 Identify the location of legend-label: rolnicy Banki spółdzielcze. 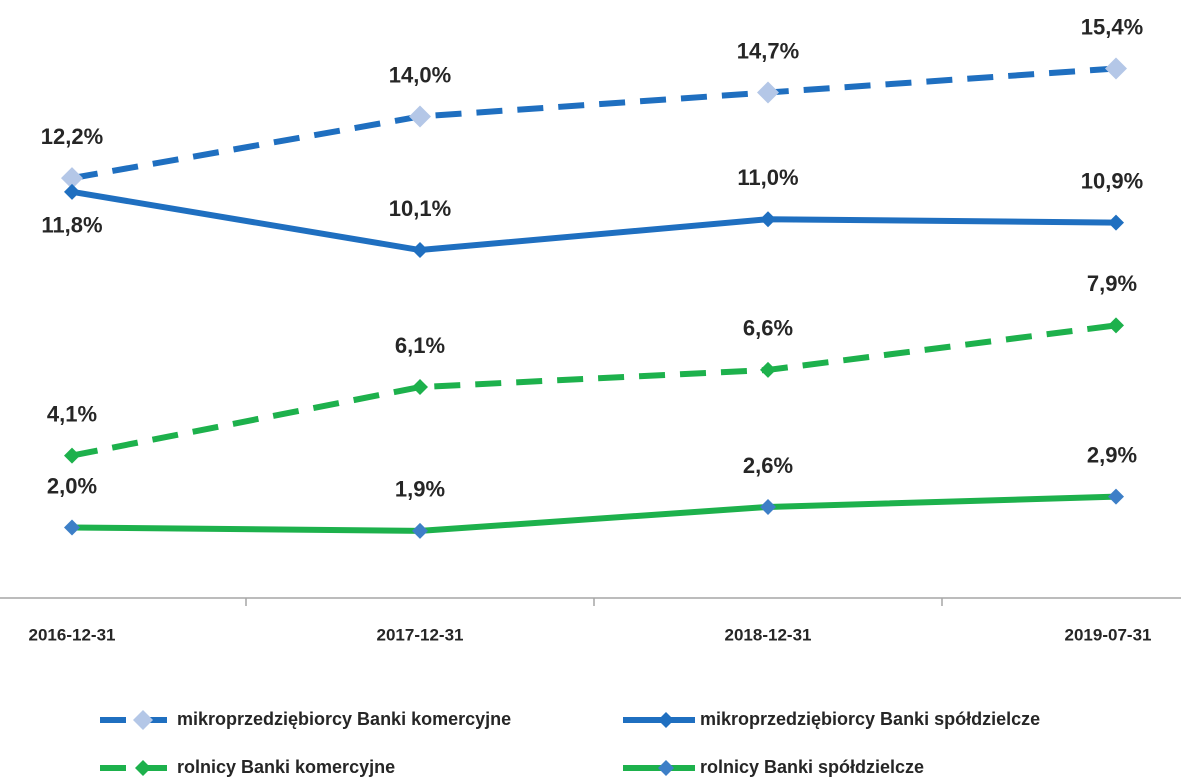
(812, 767).